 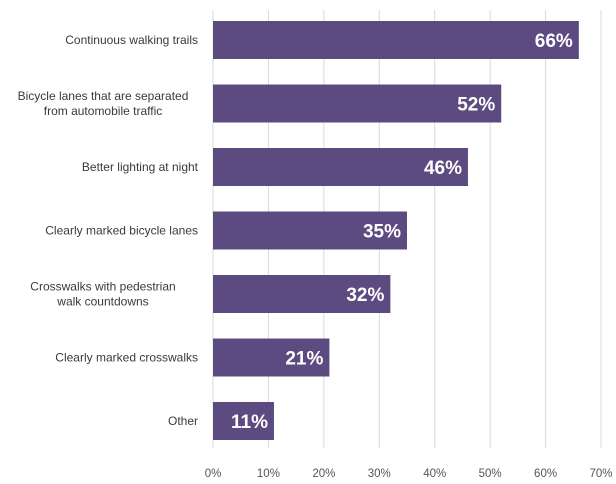 I want to click on x-tick-label: 0%, so click(x=213, y=474).